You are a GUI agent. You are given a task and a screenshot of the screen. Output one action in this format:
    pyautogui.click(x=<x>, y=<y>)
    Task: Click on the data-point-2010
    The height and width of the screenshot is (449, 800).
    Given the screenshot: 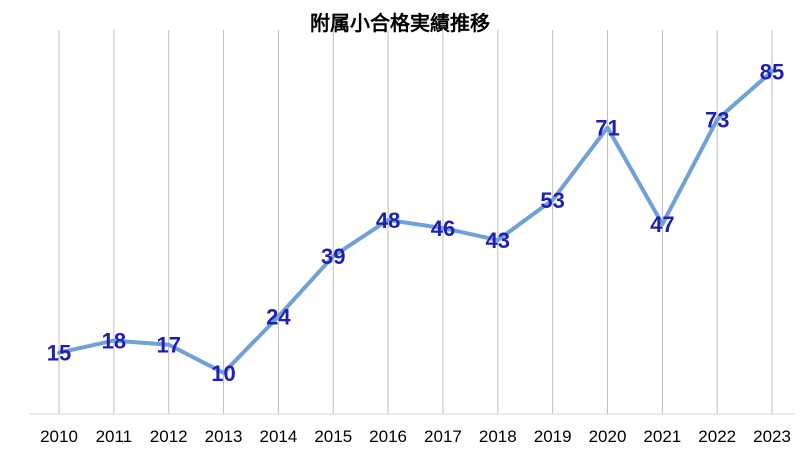 What is the action you would take?
    pyautogui.click(x=59, y=352)
    